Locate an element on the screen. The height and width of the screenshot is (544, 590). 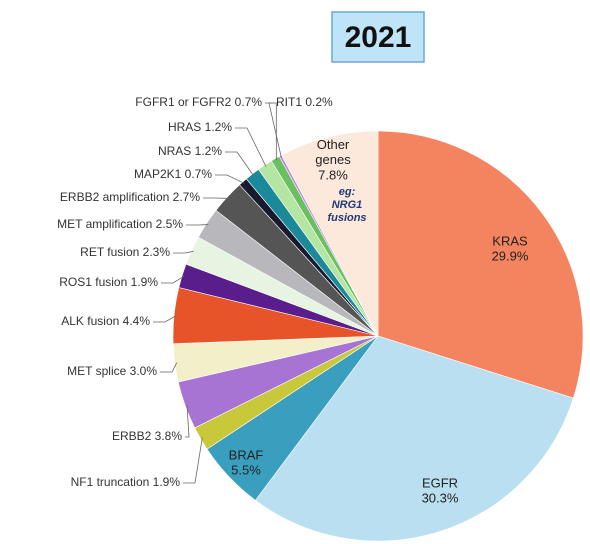
slice-label: ERBB2 amplification 2.7% is located at coordinates (130, 197).